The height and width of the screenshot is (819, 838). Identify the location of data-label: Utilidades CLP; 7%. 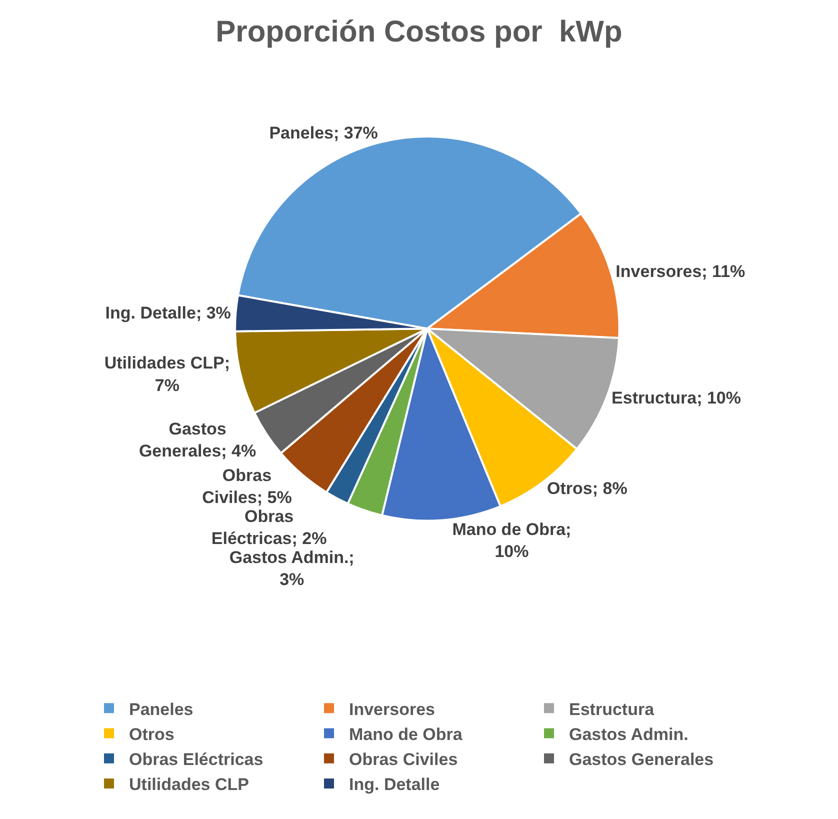
(167, 374).